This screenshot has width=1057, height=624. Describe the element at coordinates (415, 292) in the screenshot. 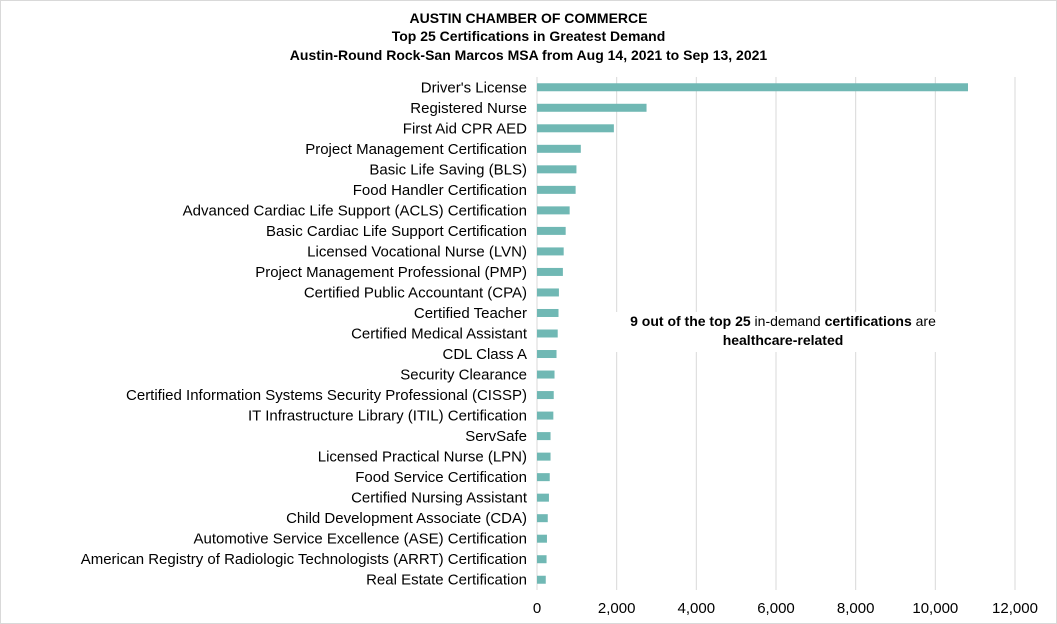

I see `category-label: Certified Public Accountant (CPA)` at that location.